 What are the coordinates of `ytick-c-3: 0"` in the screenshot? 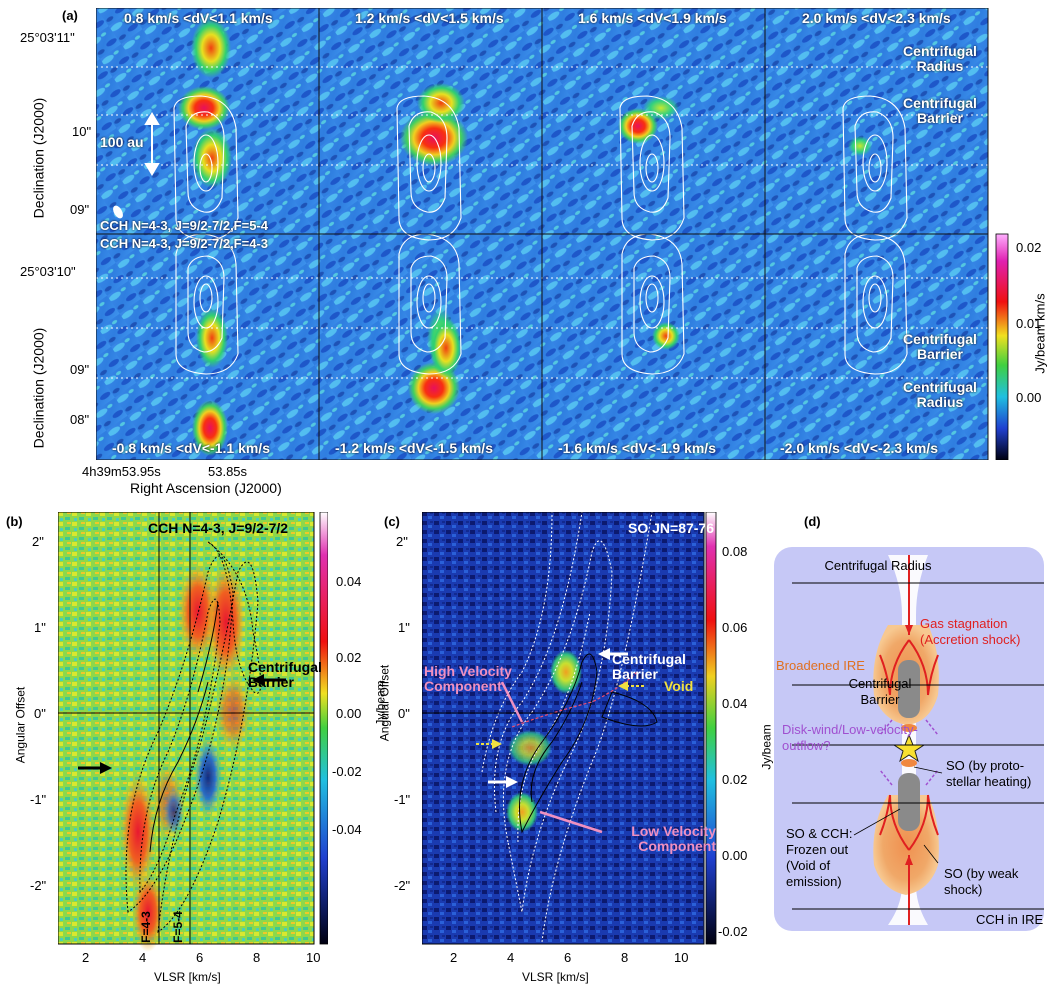 It's located at (404, 713).